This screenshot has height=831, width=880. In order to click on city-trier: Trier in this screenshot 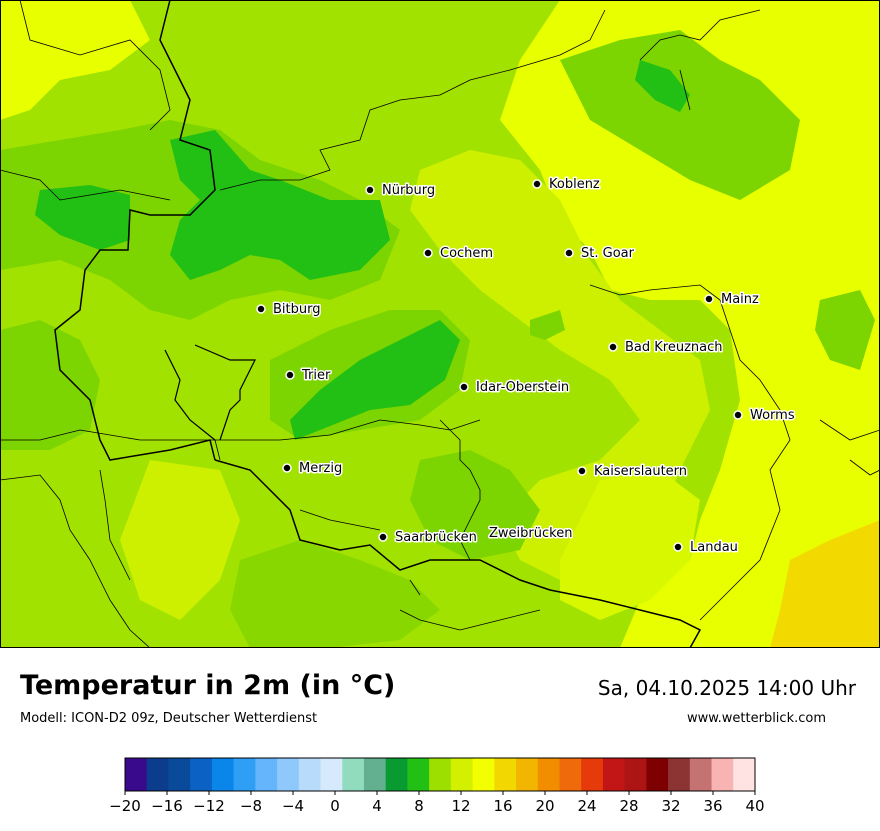, I will do `click(308, 376)`.